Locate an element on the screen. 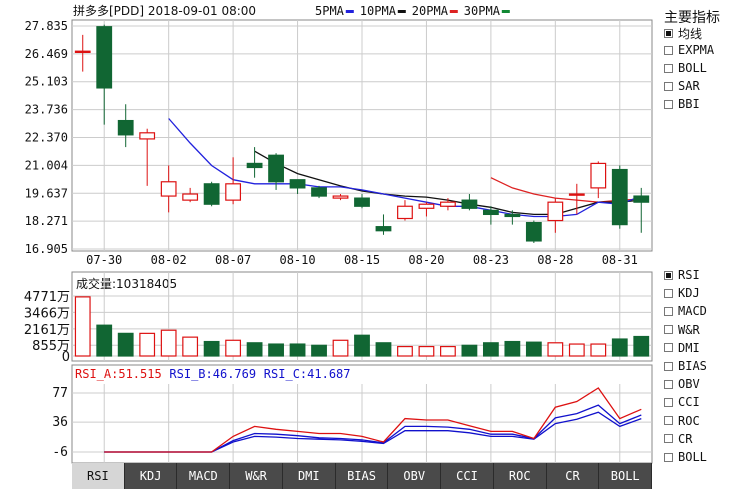  indicator-option-label: OBV is located at coordinates (689, 384).